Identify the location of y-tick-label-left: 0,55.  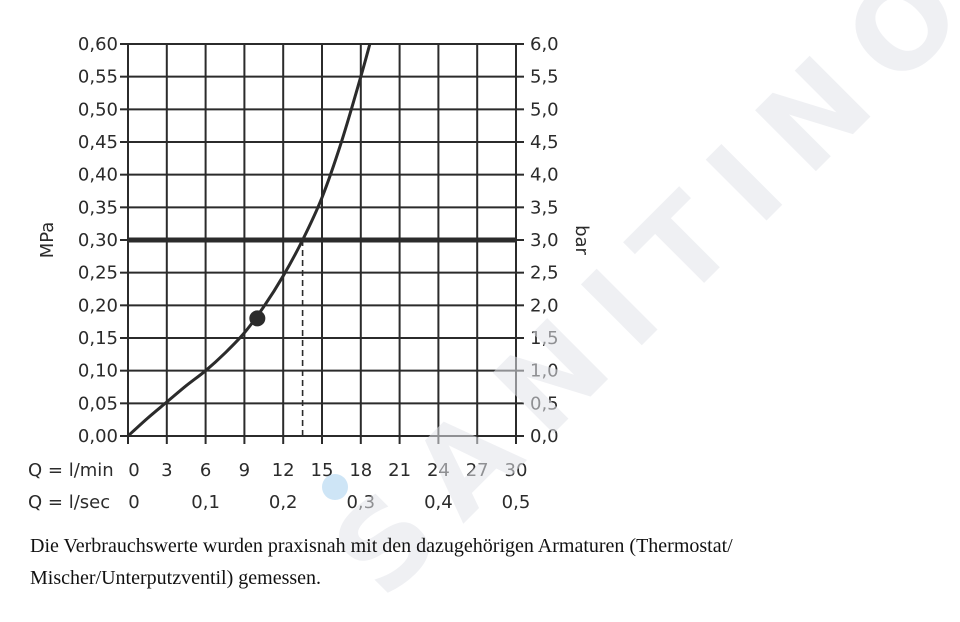
(98, 77).